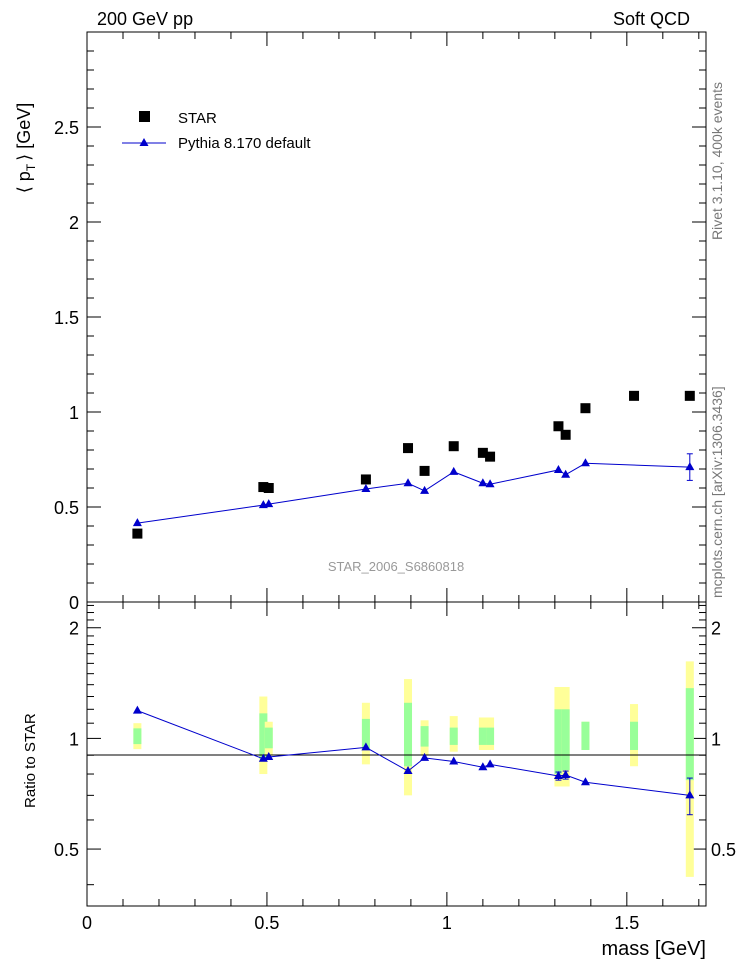 The width and height of the screenshot is (746, 972). I want to click on ratio-series, so click(413, 760).